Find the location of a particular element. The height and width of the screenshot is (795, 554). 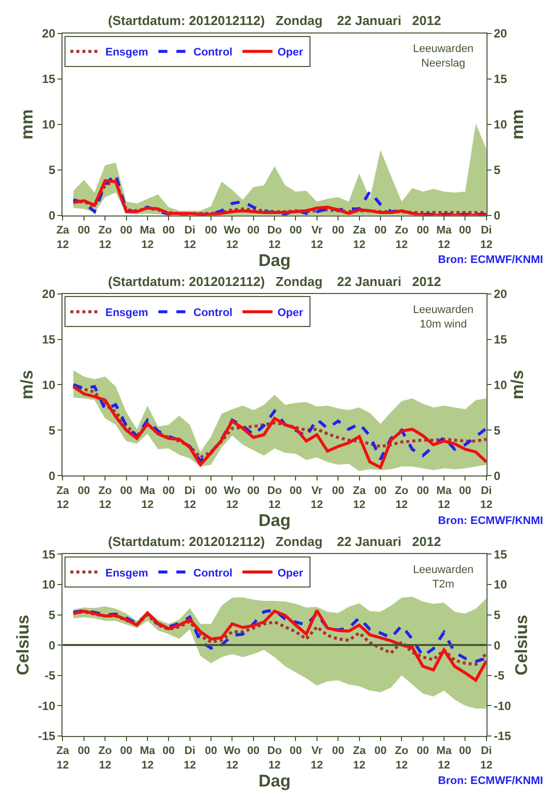

y2-axis-title: m/s is located at coordinates (517, 385).